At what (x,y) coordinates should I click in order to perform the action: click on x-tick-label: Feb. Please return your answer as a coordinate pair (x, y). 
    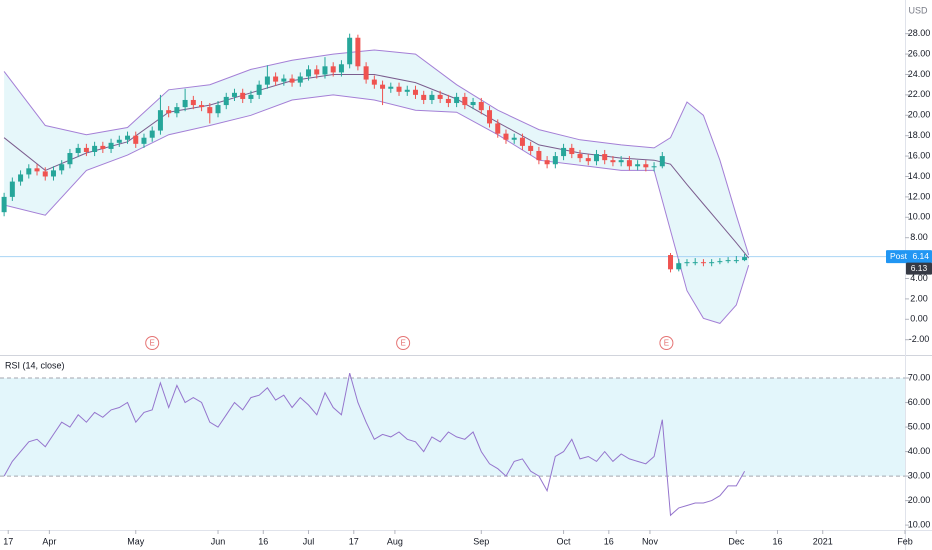
    Looking at the image, I should click on (905, 541).